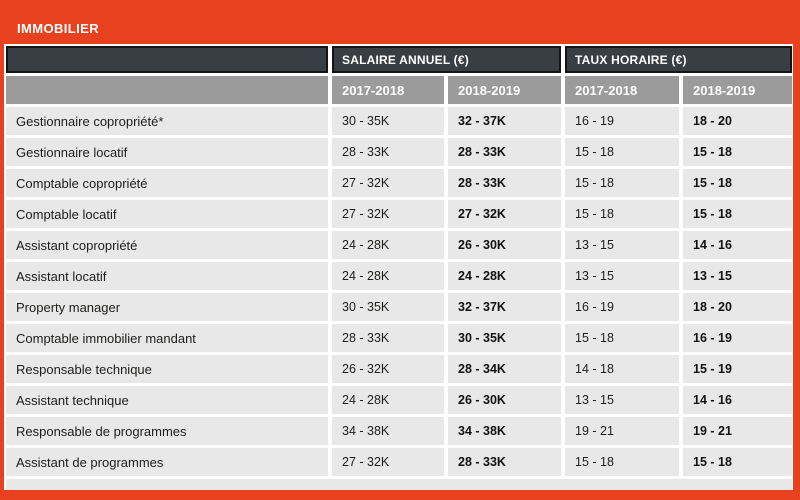 The image size is (800, 500). Describe the element at coordinates (737, 369) in the screenshot. I see `hourly-2018-2019-cell: 15 - 19` at that location.